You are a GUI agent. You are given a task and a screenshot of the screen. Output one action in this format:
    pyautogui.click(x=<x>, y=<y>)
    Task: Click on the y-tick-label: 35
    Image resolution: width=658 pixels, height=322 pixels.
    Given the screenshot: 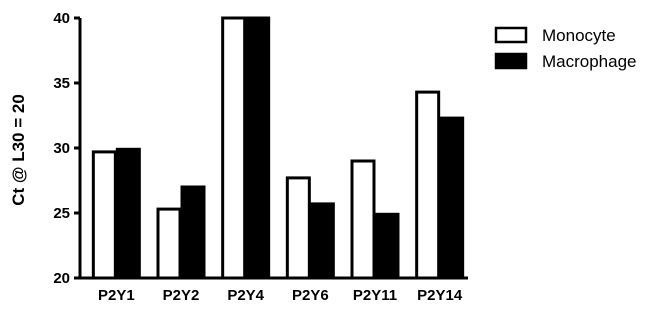 What is the action you would take?
    pyautogui.click(x=61, y=83)
    